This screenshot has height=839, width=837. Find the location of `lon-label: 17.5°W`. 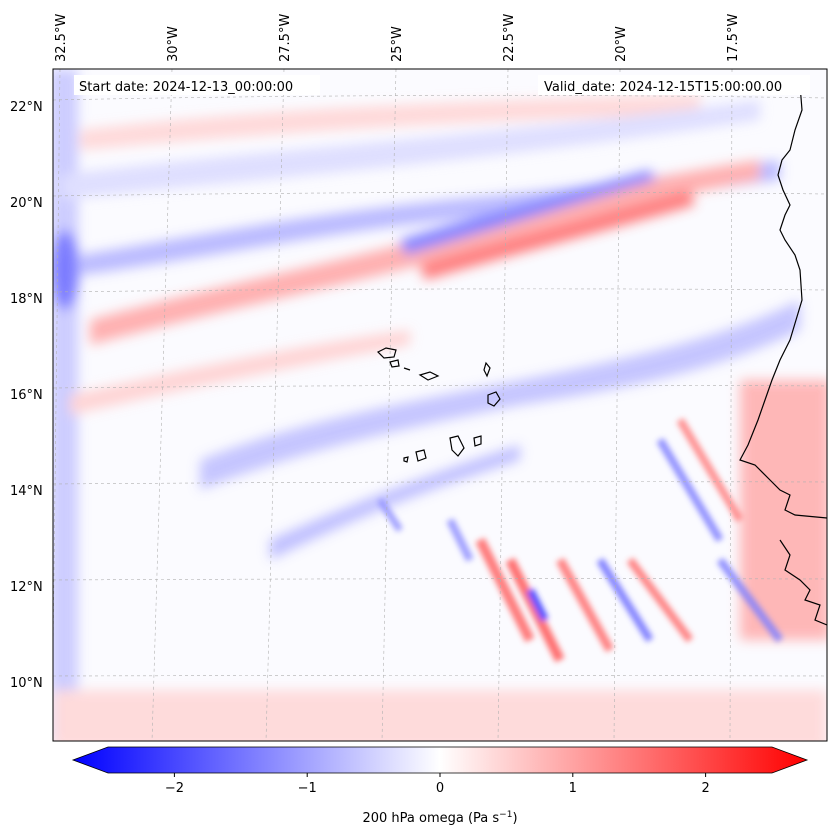

lon-label: 17.5°W is located at coordinates (733, 38).